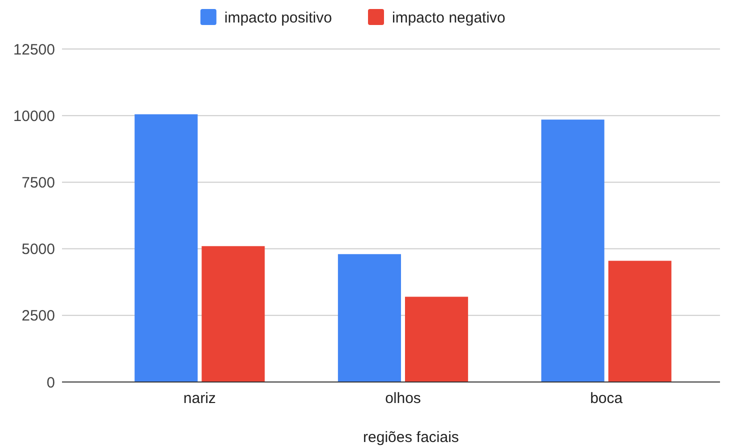 The width and height of the screenshot is (736, 447). Describe the element at coordinates (607, 398) in the screenshot. I see `x-tick-label: boca` at that location.